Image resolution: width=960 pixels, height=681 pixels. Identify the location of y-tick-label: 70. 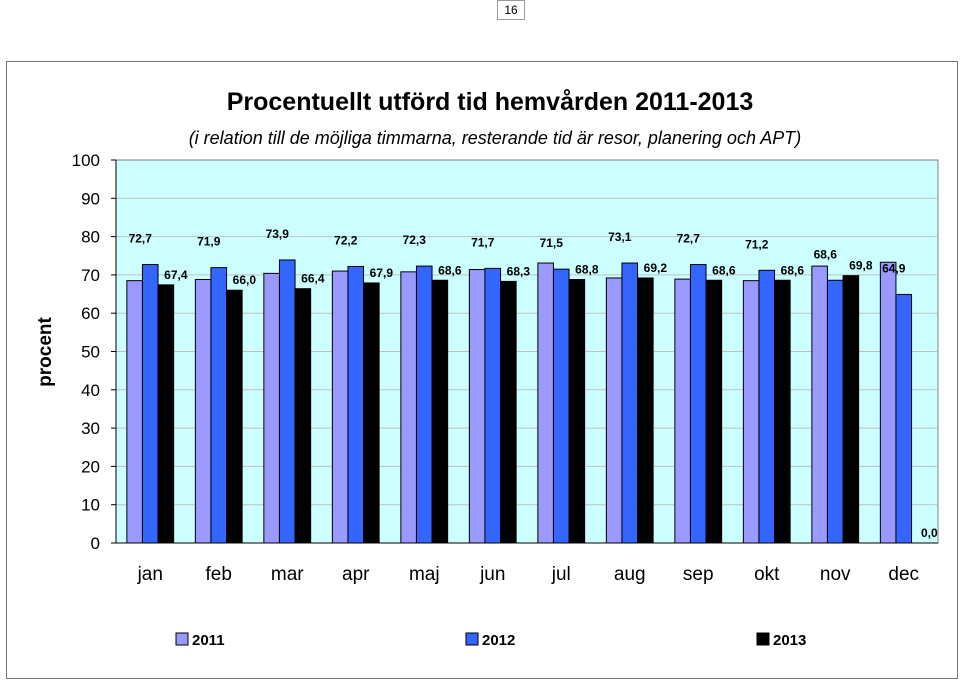
(90, 275).